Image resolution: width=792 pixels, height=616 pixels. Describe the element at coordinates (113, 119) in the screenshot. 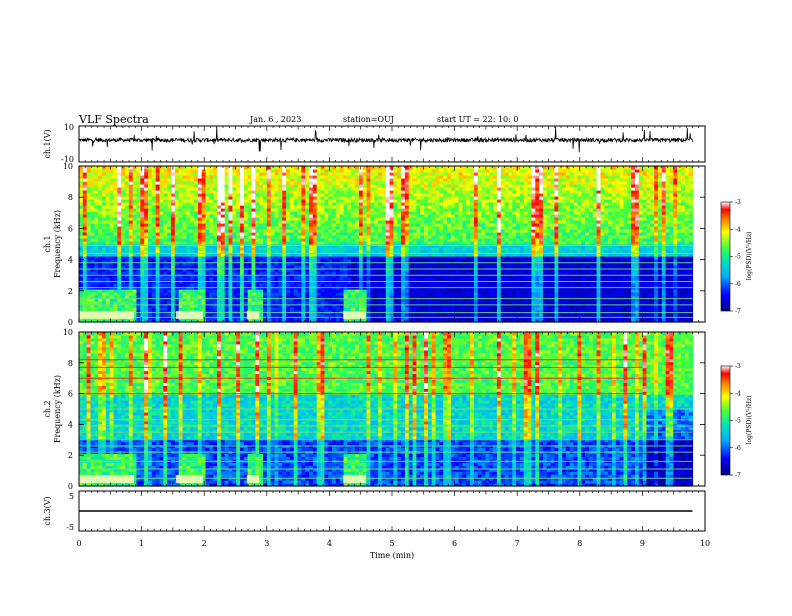

I see `figure-title: VLF Spectra` at that location.